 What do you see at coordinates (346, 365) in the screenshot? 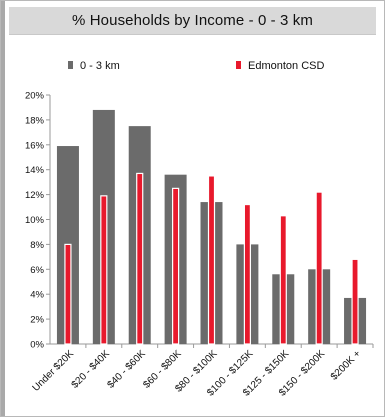
I see `x-tick-label: $200K +` at bounding box center [346, 365].